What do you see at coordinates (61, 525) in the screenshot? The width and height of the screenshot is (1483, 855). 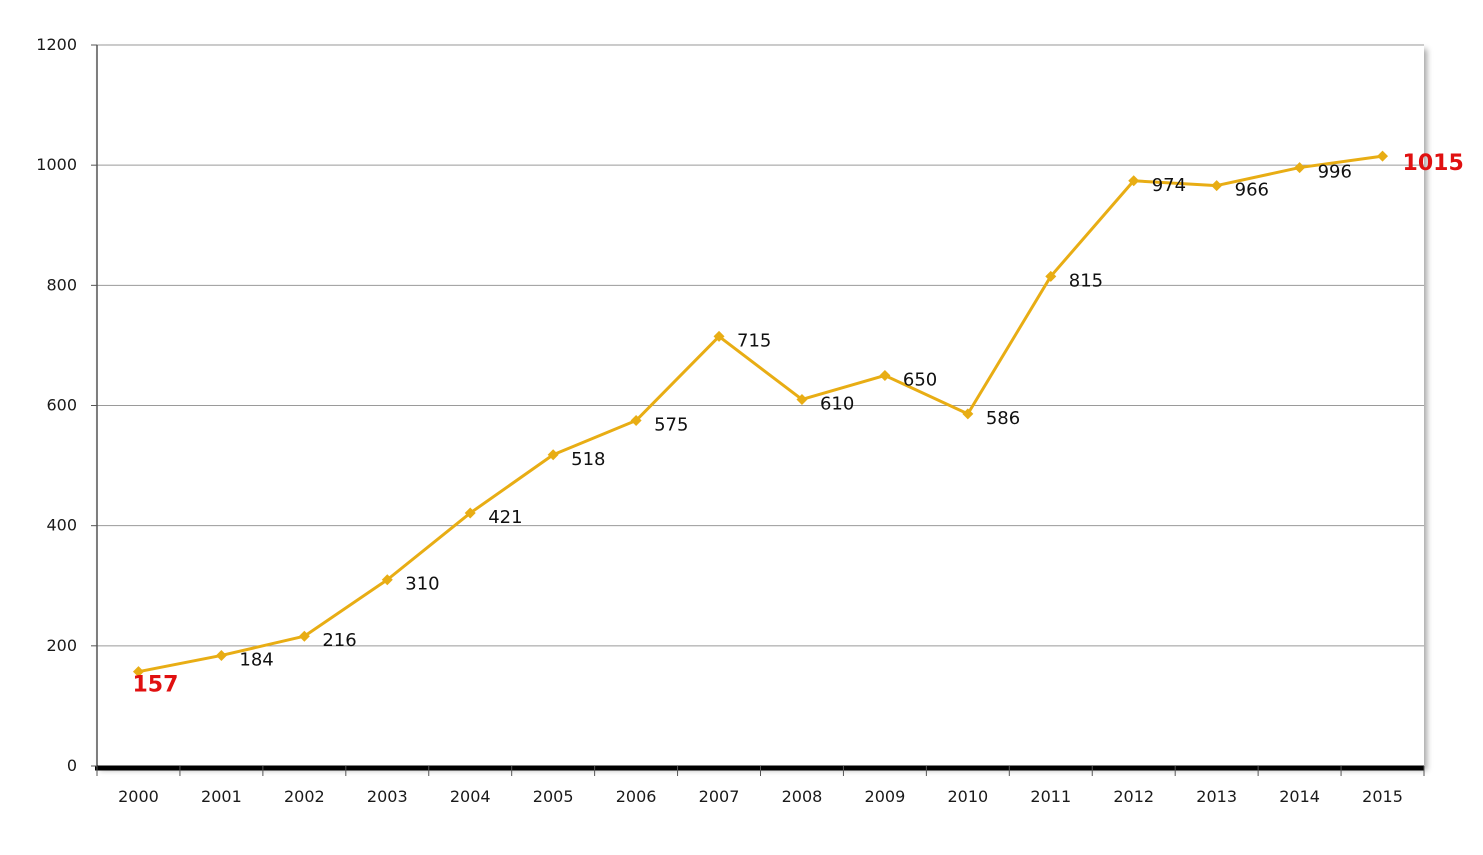 I see `y-tick-label: 400` at bounding box center [61, 525].